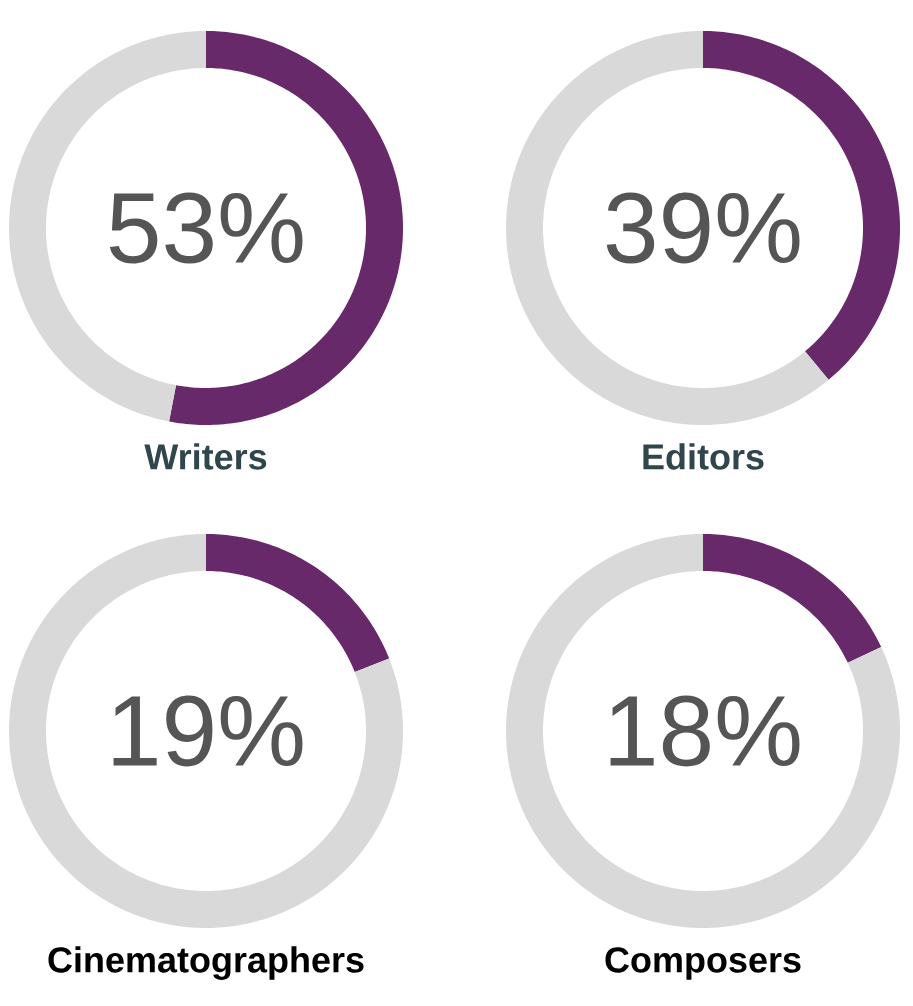  What do you see at coordinates (206, 228) in the screenshot?
I see `text: 53%` at bounding box center [206, 228].